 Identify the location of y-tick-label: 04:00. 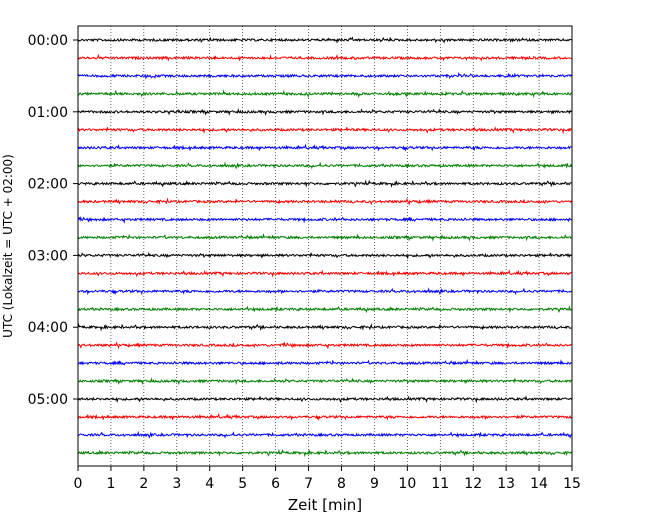
(48, 328).